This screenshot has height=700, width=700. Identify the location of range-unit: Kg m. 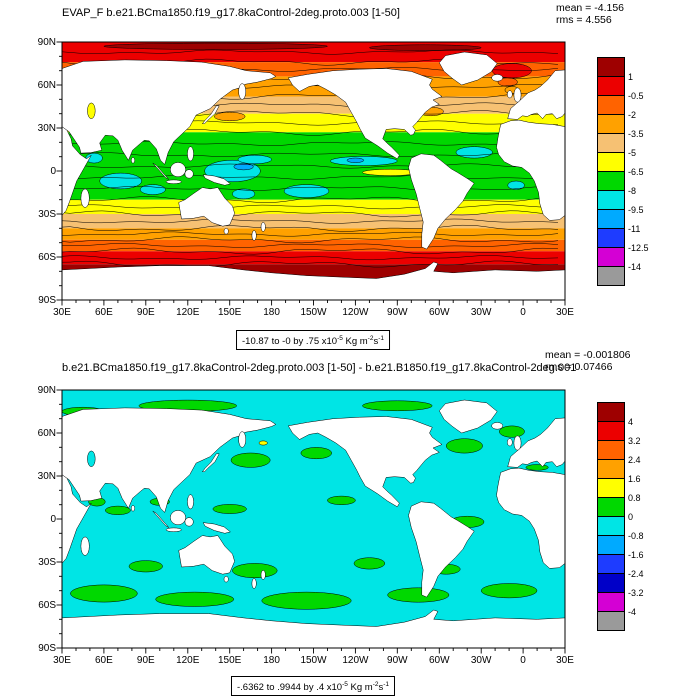
(360, 688).